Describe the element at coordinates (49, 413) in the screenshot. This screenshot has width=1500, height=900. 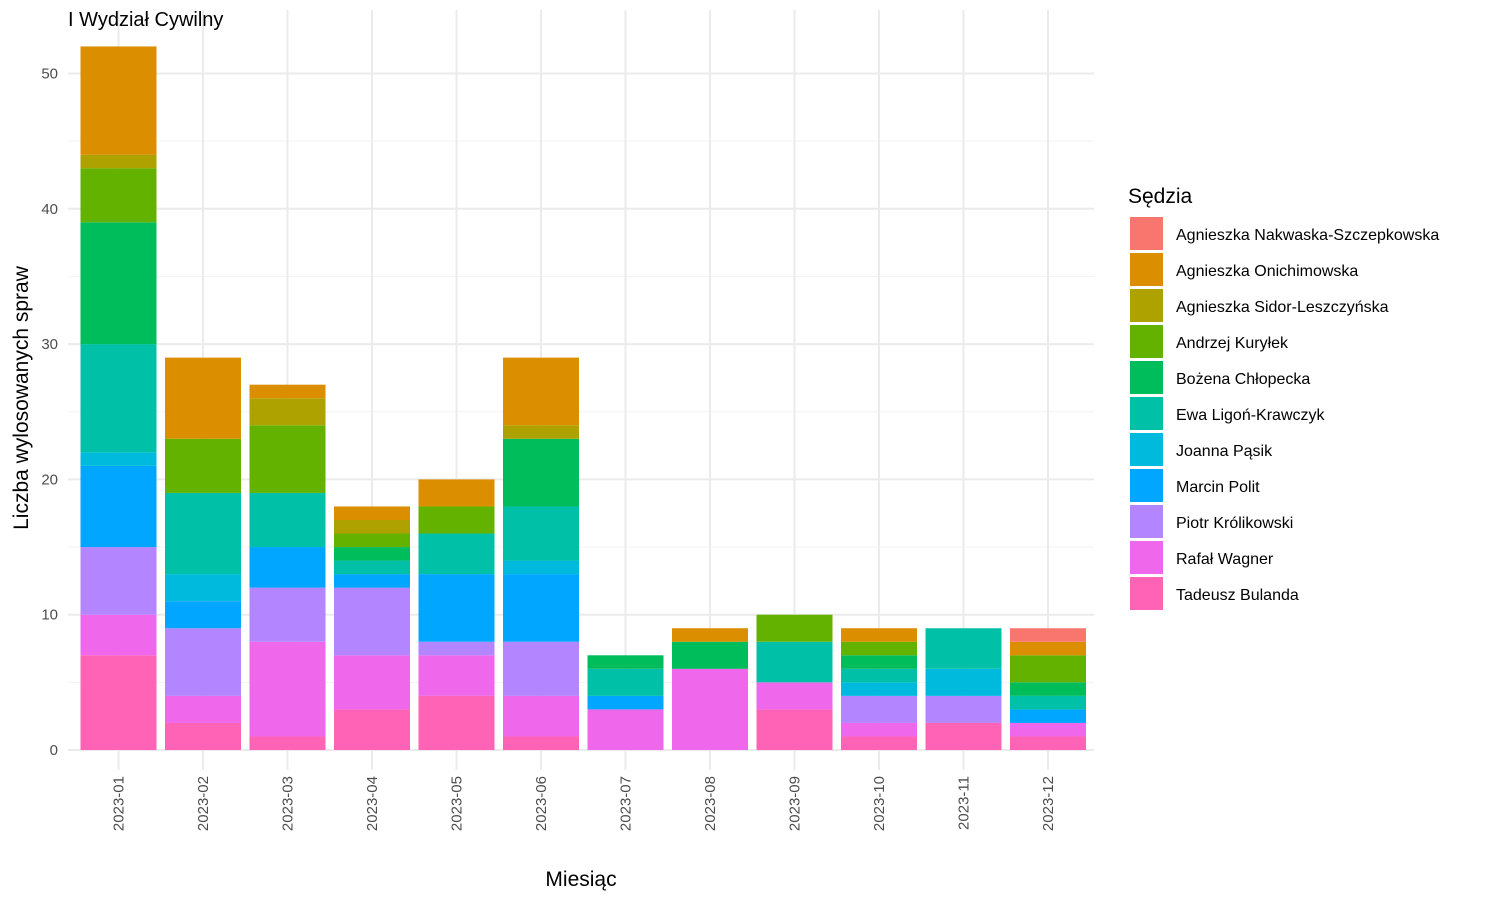
I see `y-axis-ticks: 0 10 20 30 40 50` at that location.